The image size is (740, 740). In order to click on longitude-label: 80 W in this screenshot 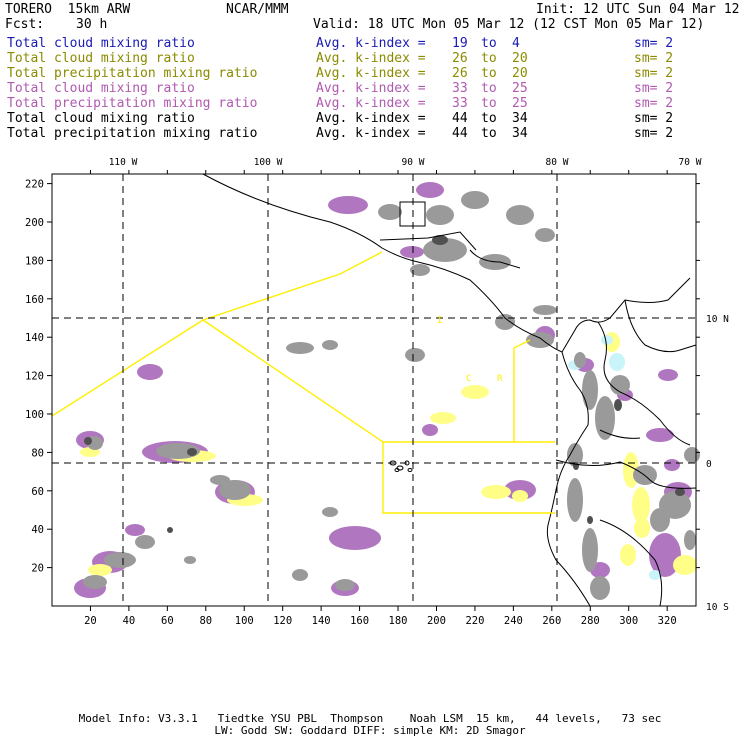, I will do `click(557, 162)`.